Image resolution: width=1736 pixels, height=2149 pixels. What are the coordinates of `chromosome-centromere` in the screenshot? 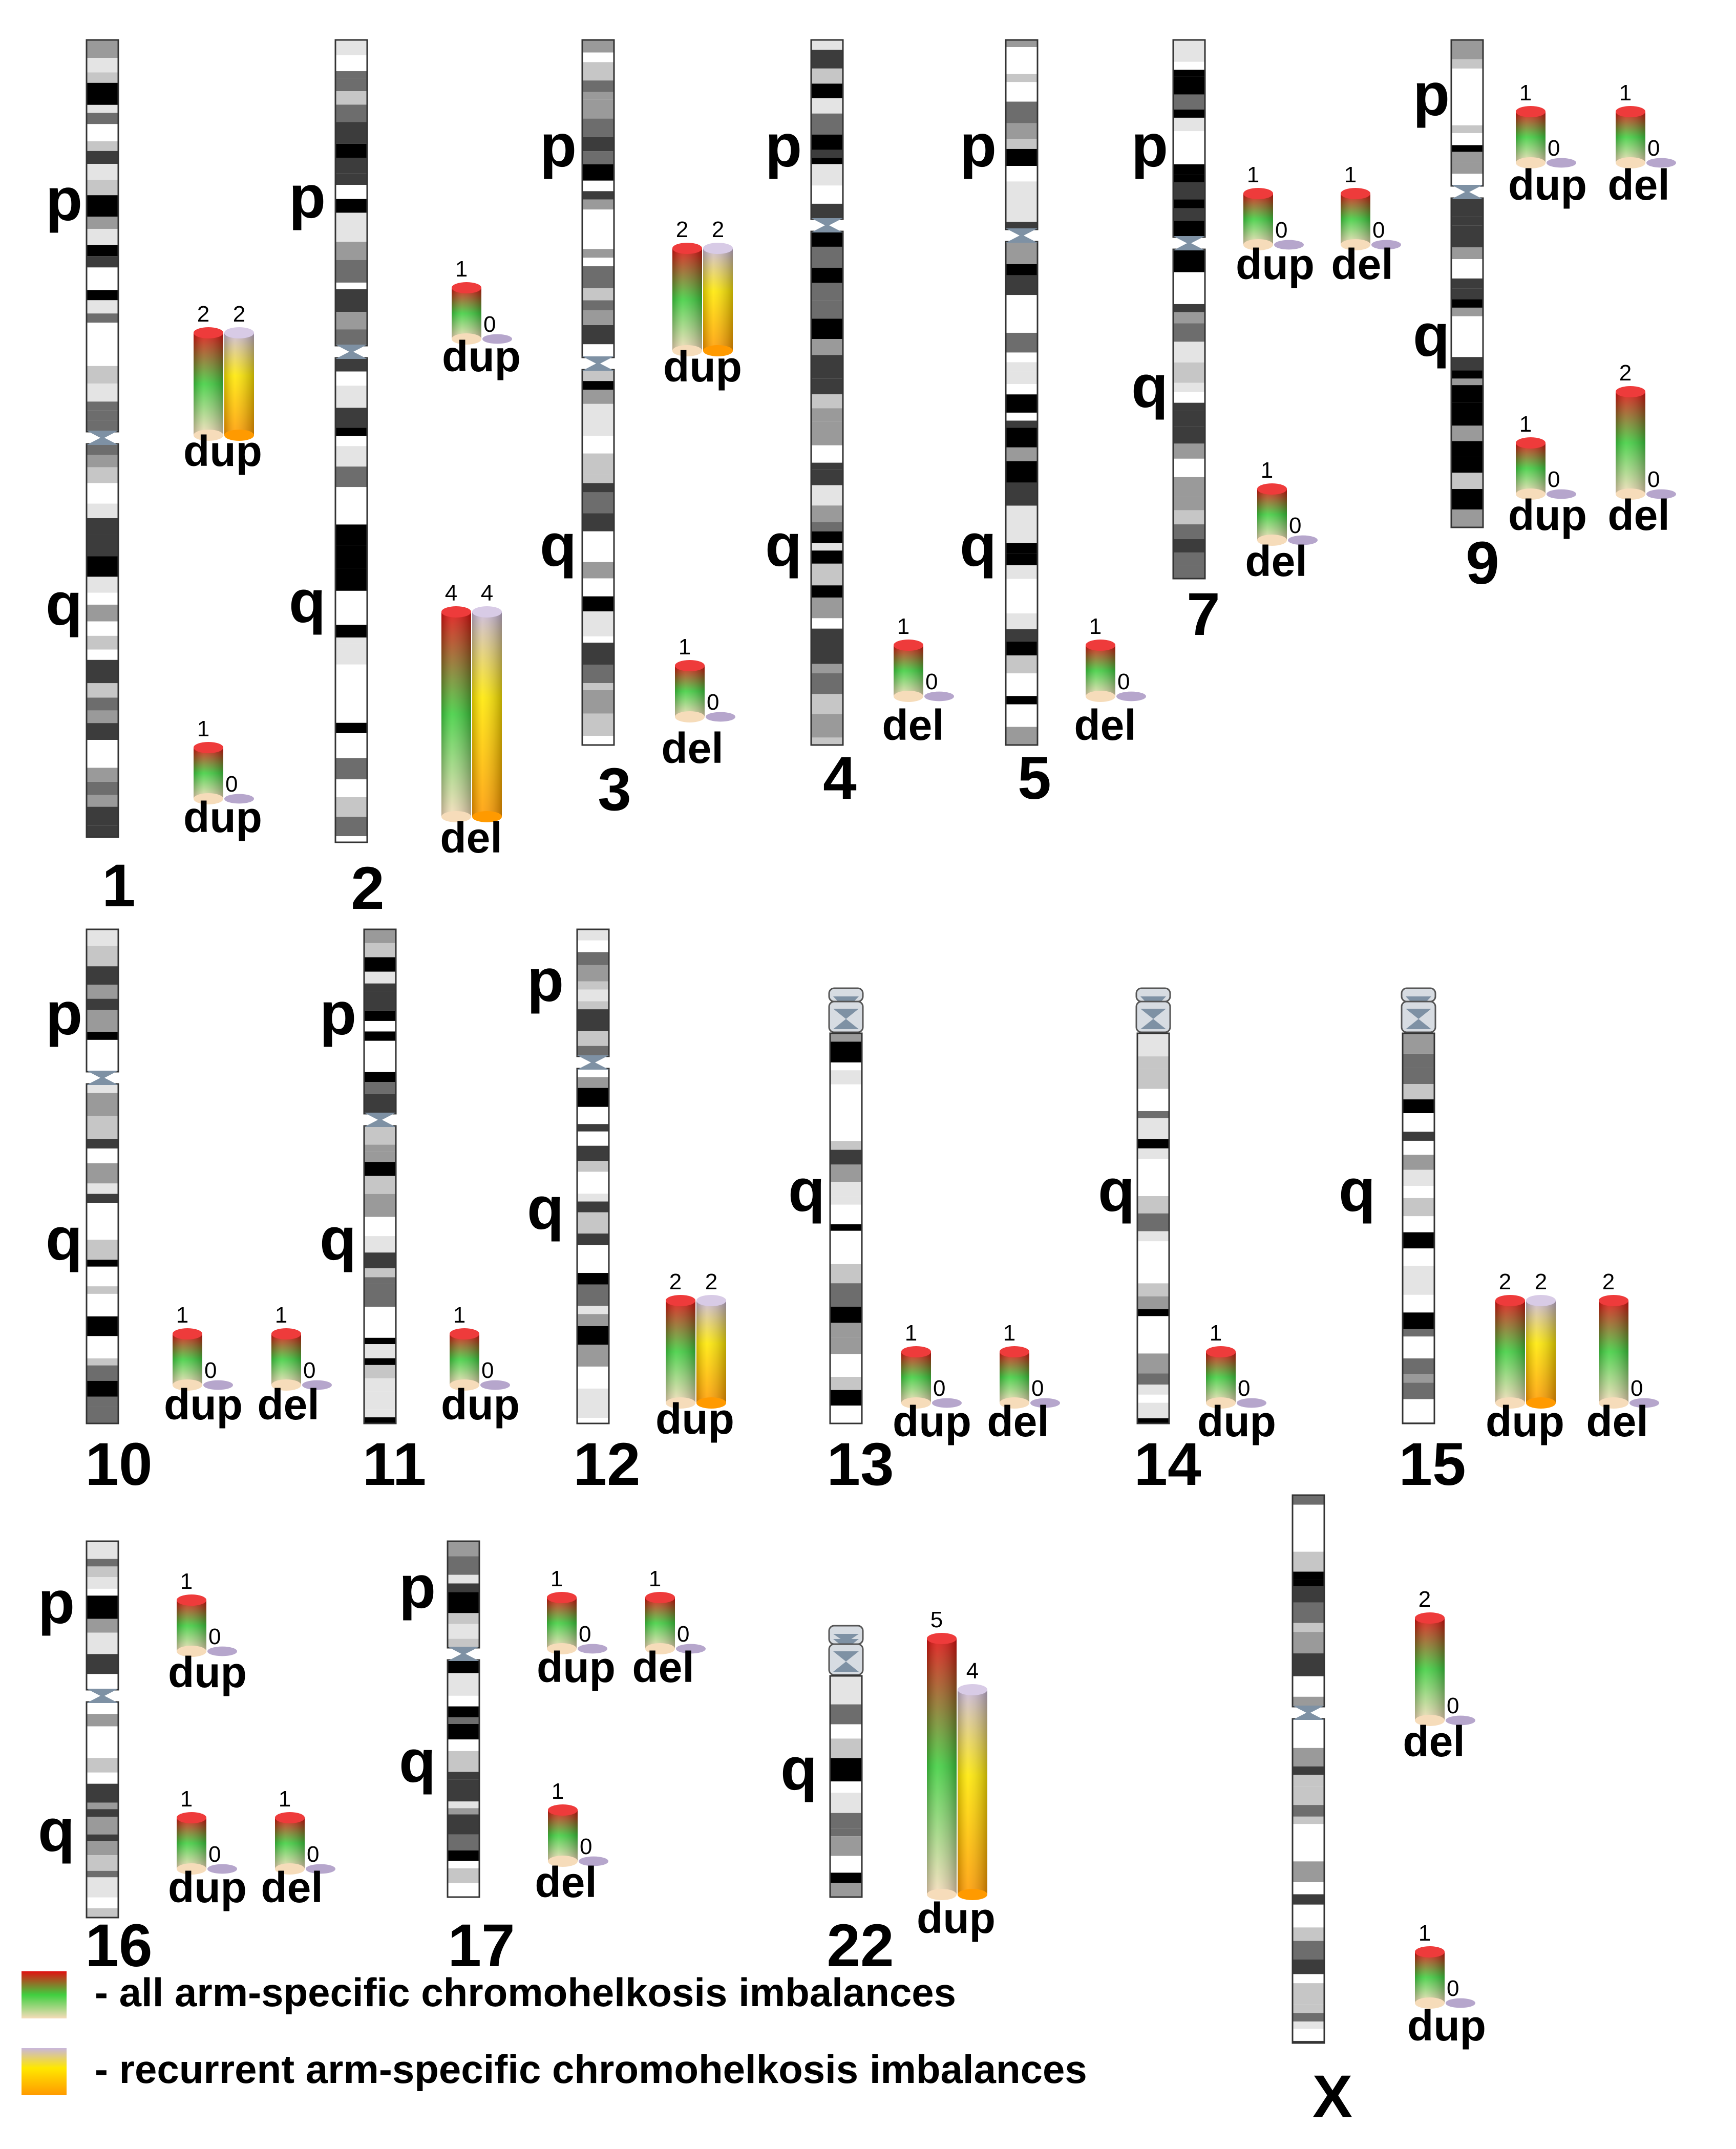 It's located at (846, 1661).